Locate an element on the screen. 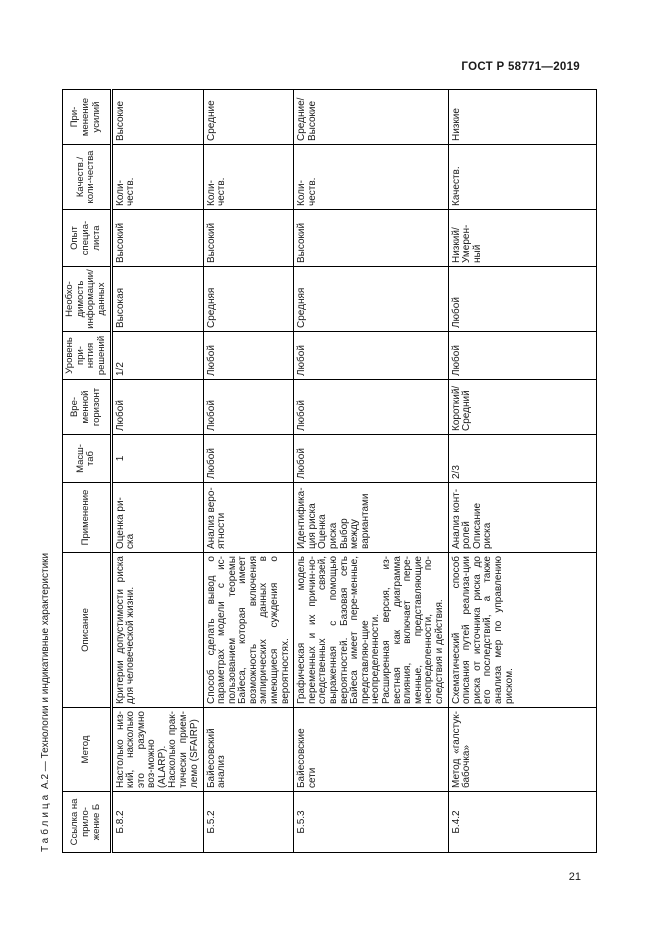  page-number: 21 is located at coordinates (574, 877).